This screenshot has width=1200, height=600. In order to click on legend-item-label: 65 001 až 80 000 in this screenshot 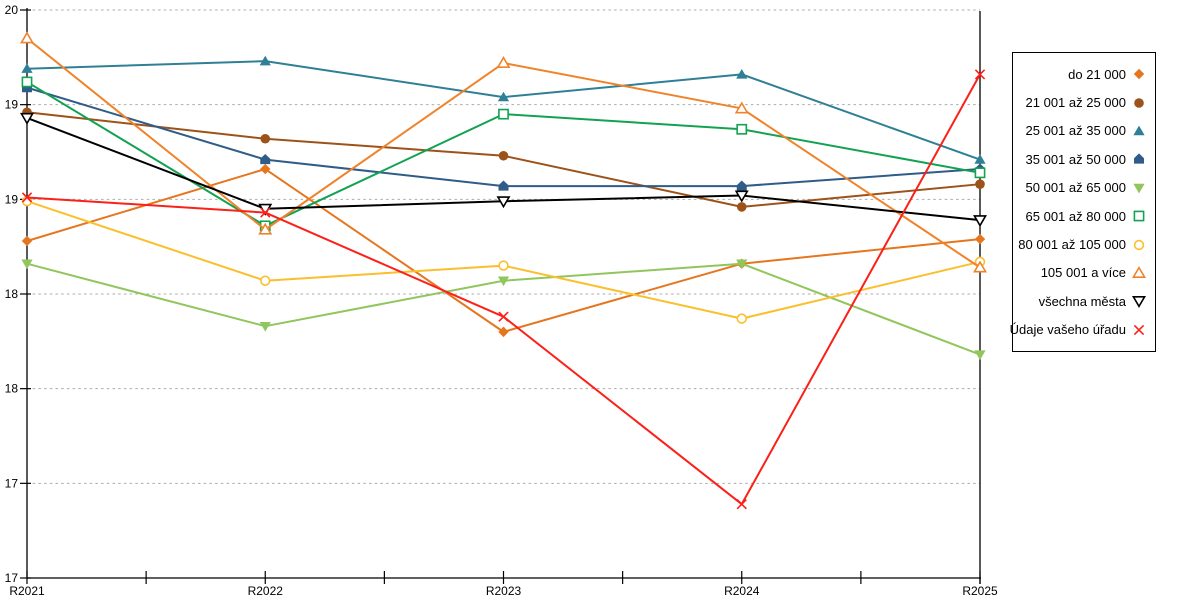, I will do `click(1075, 216)`.